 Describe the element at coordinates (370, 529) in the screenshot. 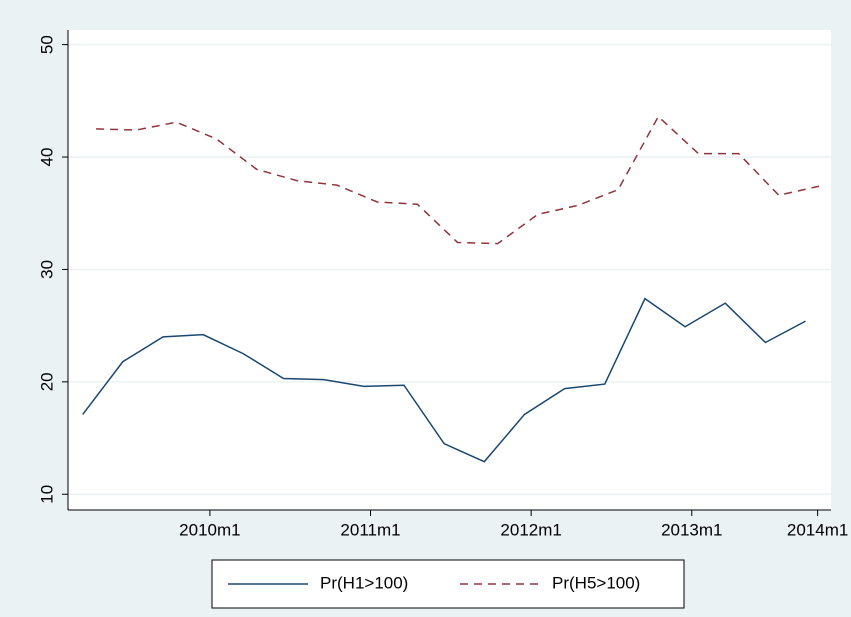

I see `x-tick-label: 2011m1` at that location.